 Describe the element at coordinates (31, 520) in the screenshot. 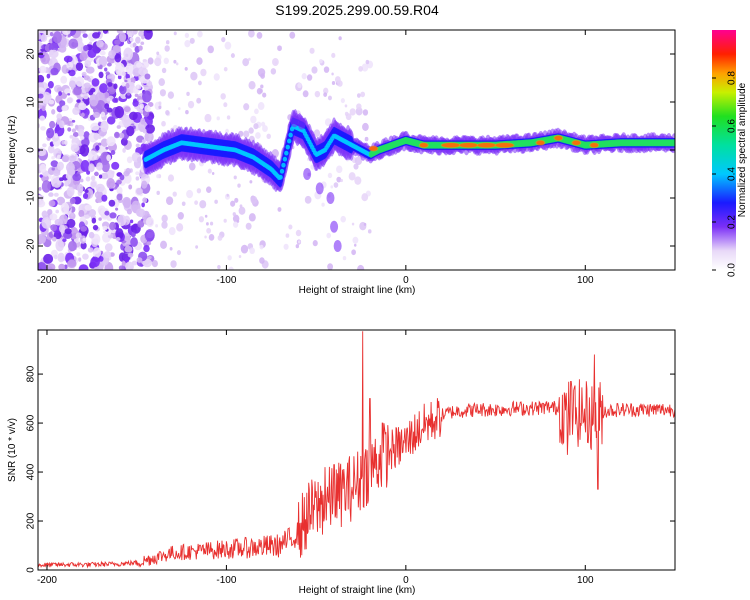

I see `snr-y-tick-label: 200` at that location.